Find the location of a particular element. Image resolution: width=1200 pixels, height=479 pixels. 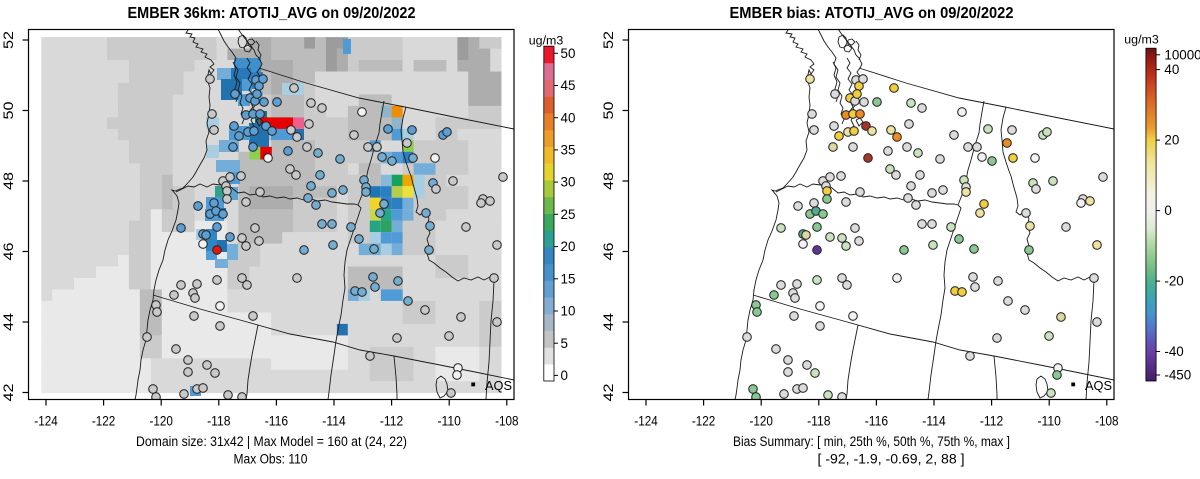

svg-text: 10 is located at coordinates (568, 311).